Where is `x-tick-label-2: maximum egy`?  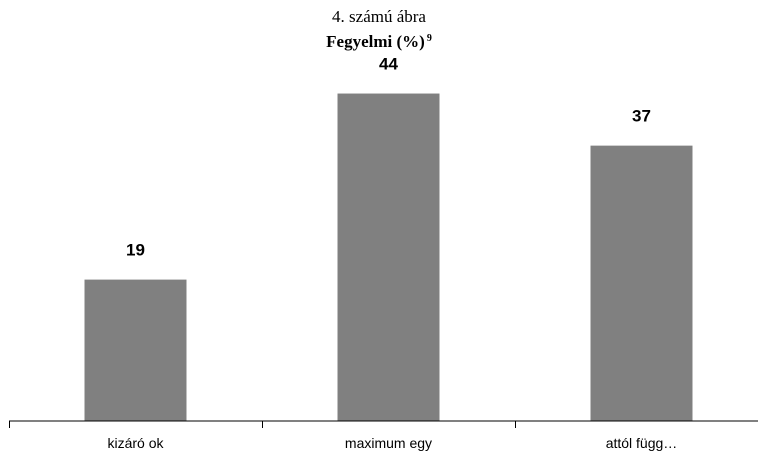
x-tick-label-2: maximum egy is located at coordinates (388, 443).